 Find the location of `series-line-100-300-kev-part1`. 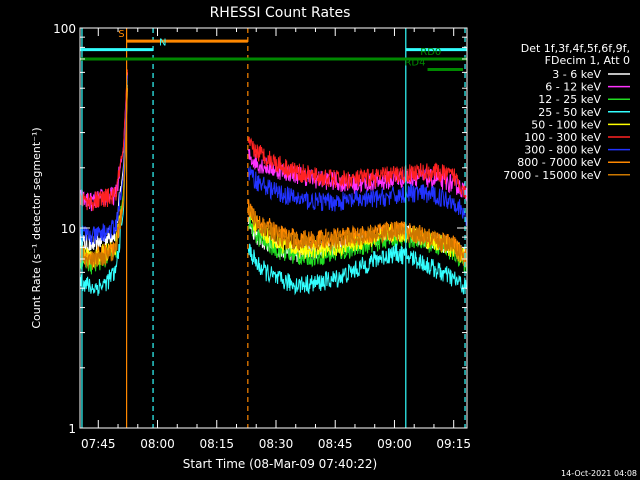

series-line-100-300-kev-part1 is located at coordinates (103, 140).